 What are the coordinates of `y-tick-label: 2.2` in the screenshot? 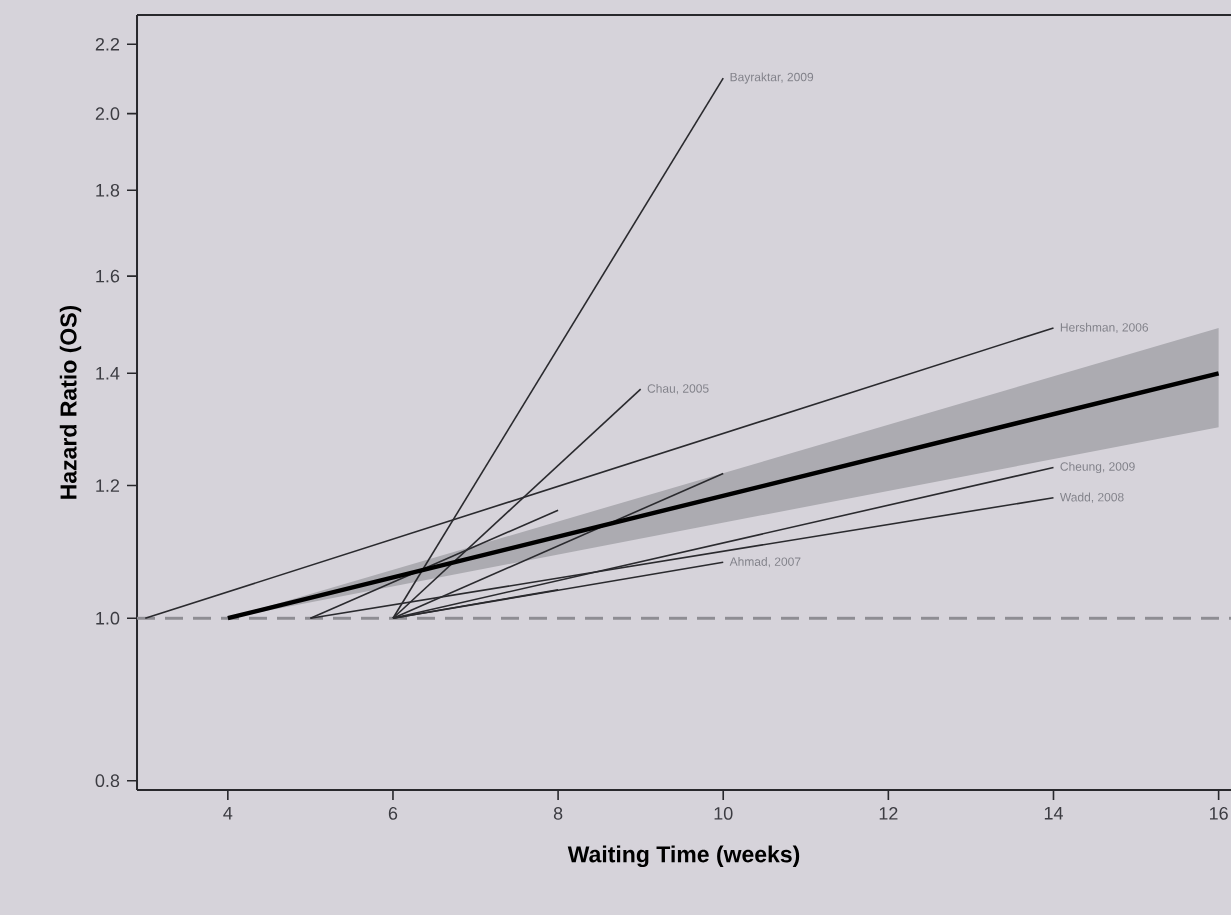 It's located at (107, 44).